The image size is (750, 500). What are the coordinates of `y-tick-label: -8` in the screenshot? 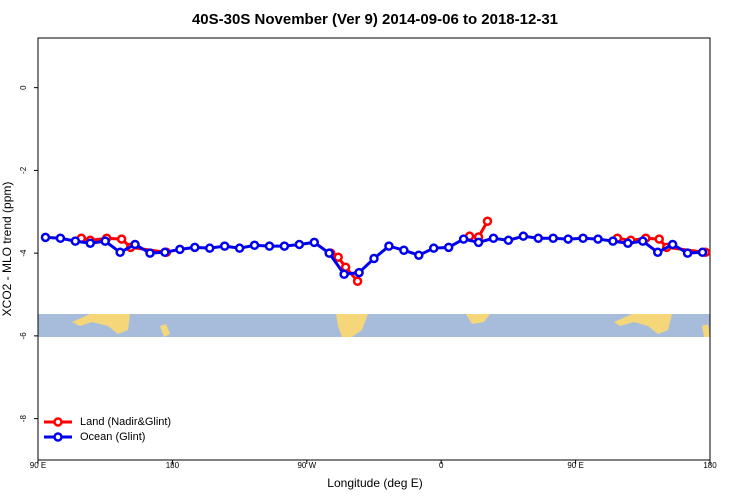 It's located at (23, 419).